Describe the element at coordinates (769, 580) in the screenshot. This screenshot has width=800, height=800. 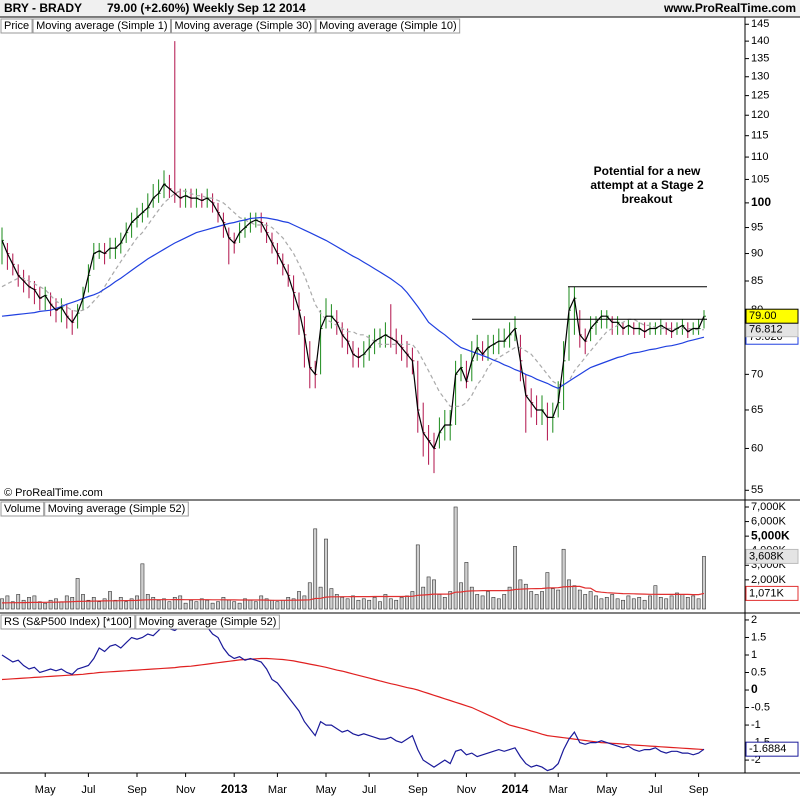
I see `y-tick-label: 2,000K` at that location.